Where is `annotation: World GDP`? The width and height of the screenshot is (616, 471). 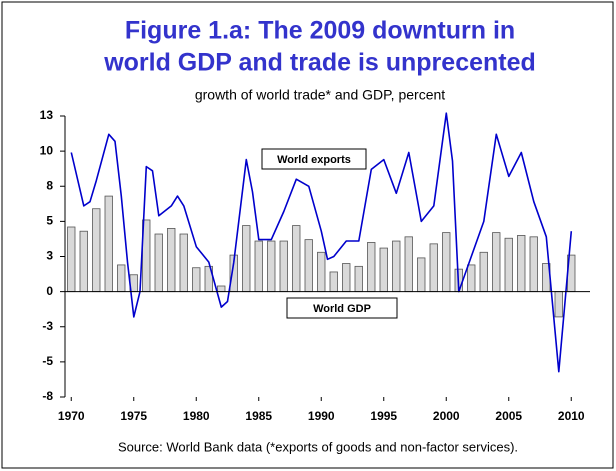 annotation: World GDP is located at coordinates (342, 309).